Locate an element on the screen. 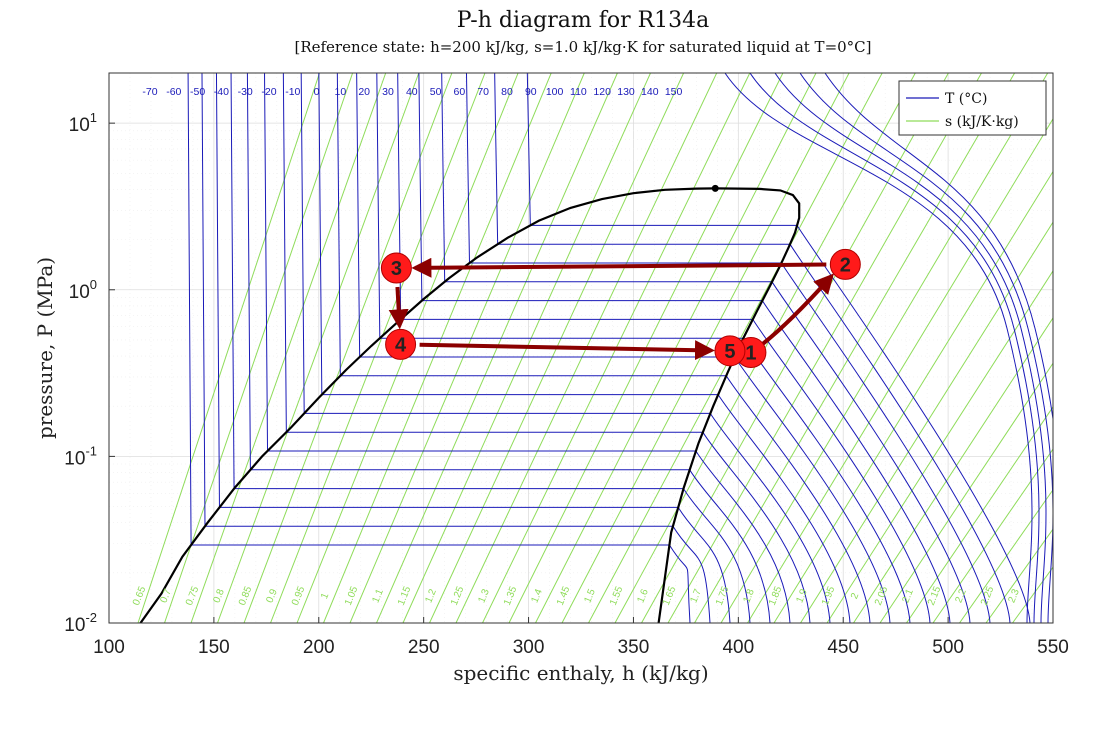 The width and height of the screenshot is (1120, 733). isotherm-label: 40 is located at coordinates (412, 92).